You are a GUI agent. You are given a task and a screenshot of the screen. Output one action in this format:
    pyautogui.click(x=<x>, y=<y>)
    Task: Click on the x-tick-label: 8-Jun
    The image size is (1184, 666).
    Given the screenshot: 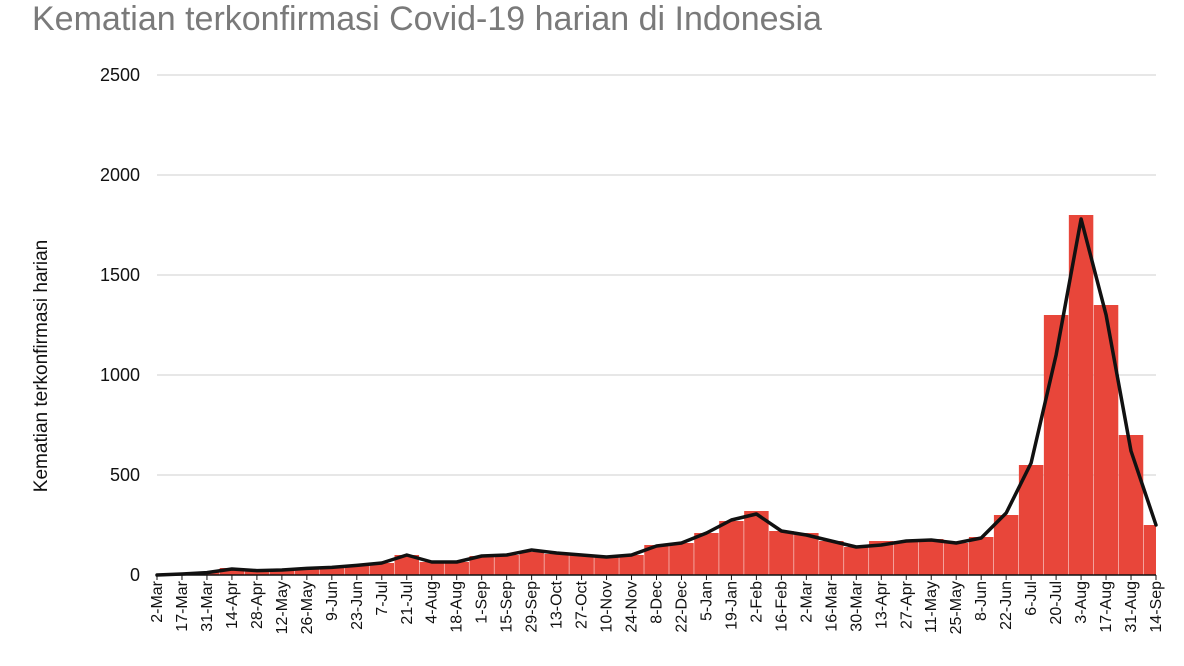 What is the action you would take?
    pyautogui.click(x=981, y=601)
    